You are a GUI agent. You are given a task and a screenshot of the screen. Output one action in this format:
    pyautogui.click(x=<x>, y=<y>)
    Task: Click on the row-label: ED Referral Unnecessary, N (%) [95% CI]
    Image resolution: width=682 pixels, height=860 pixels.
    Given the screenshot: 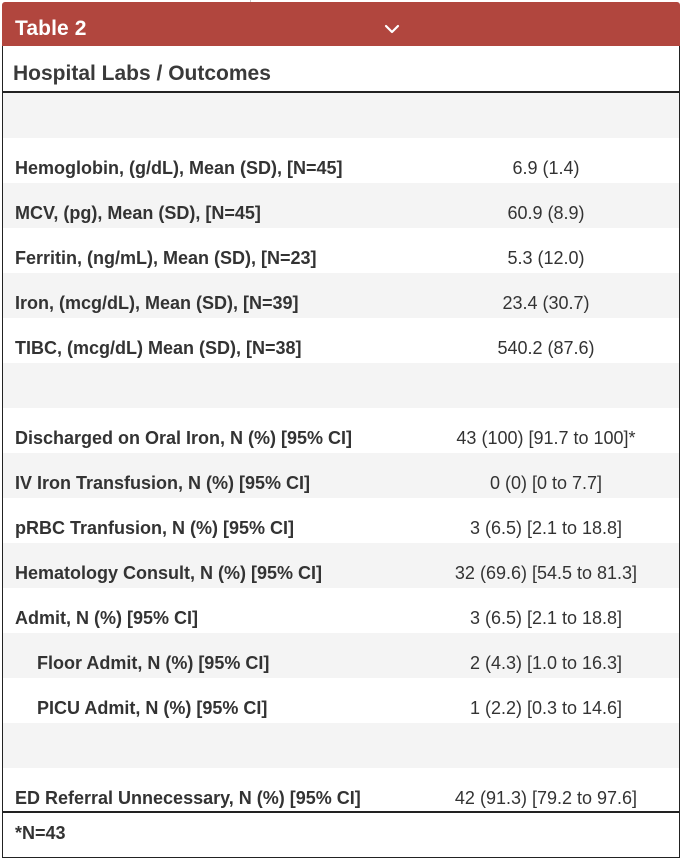 What is the action you would take?
    pyautogui.click(x=188, y=798)
    